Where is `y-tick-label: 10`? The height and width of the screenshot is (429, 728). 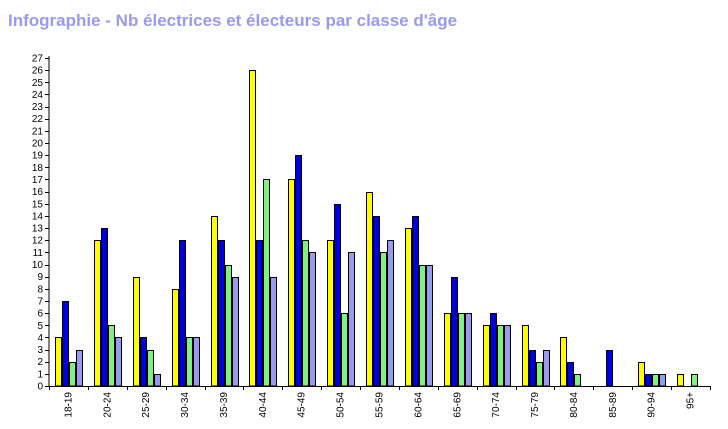
y-tick-label: 10 is located at coordinates (38, 265).